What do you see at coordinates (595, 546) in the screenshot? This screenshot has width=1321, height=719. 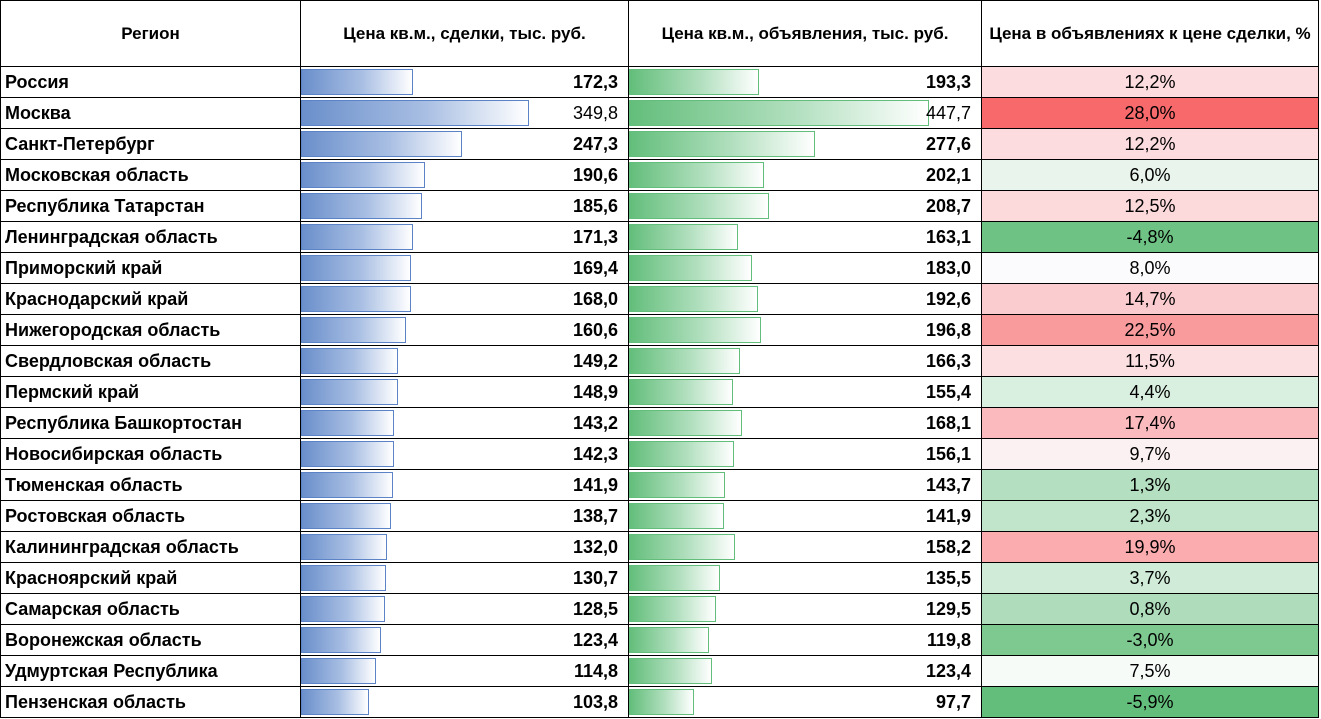 I see `deal-price-value: 132,0` at bounding box center [595, 546].